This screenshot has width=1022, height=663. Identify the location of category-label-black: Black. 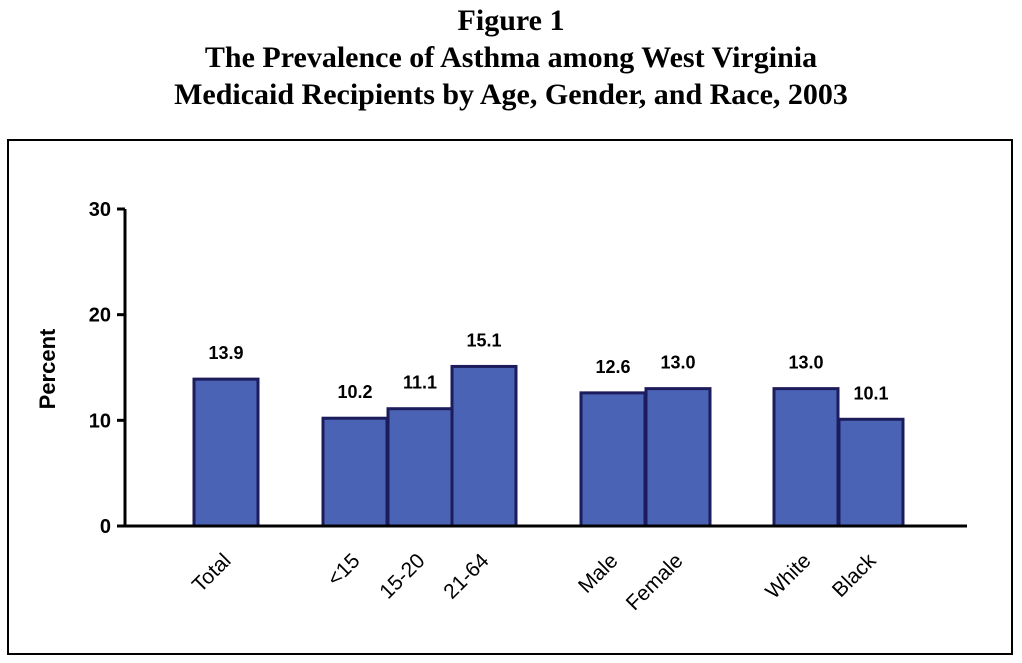
(854, 575).